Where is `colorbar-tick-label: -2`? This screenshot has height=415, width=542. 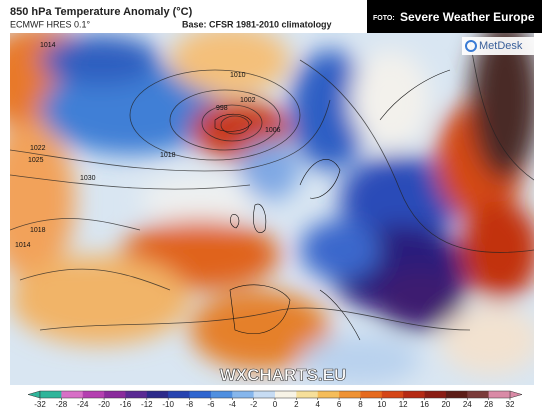
colorbar-tick-label: -2 is located at coordinates (254, 404).